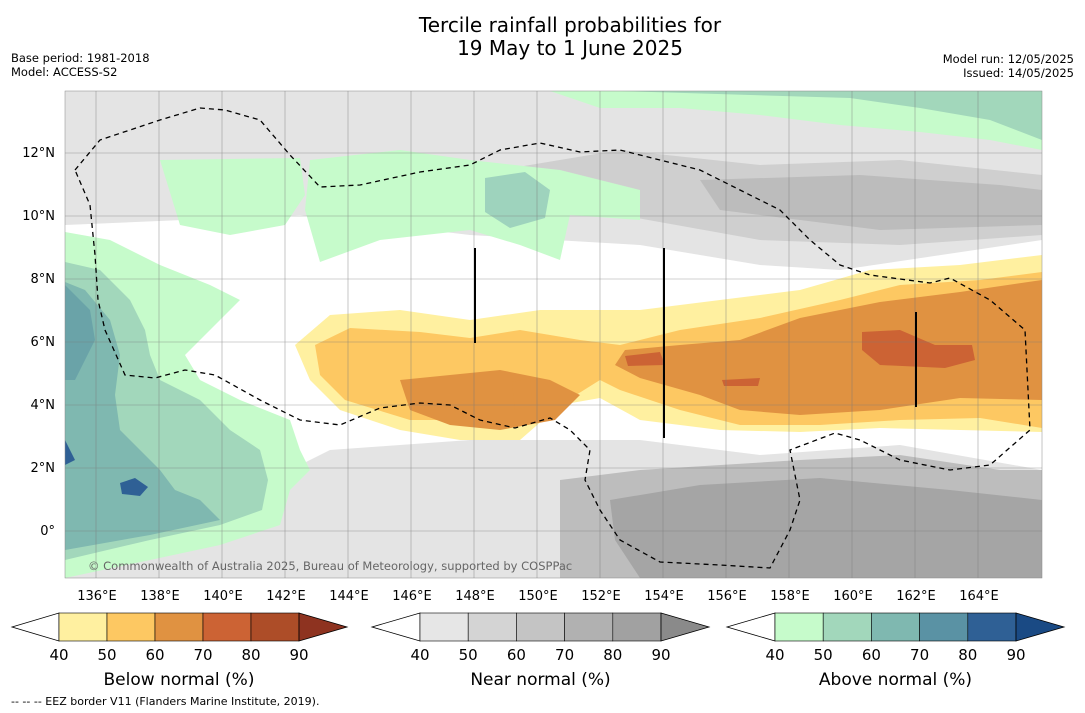 This screenshot has height=713, width=1085. What do you see at coordinates (38, 153) in the screenshot?
I see `lat-label: 12°N` at bounding box center [38, 153].